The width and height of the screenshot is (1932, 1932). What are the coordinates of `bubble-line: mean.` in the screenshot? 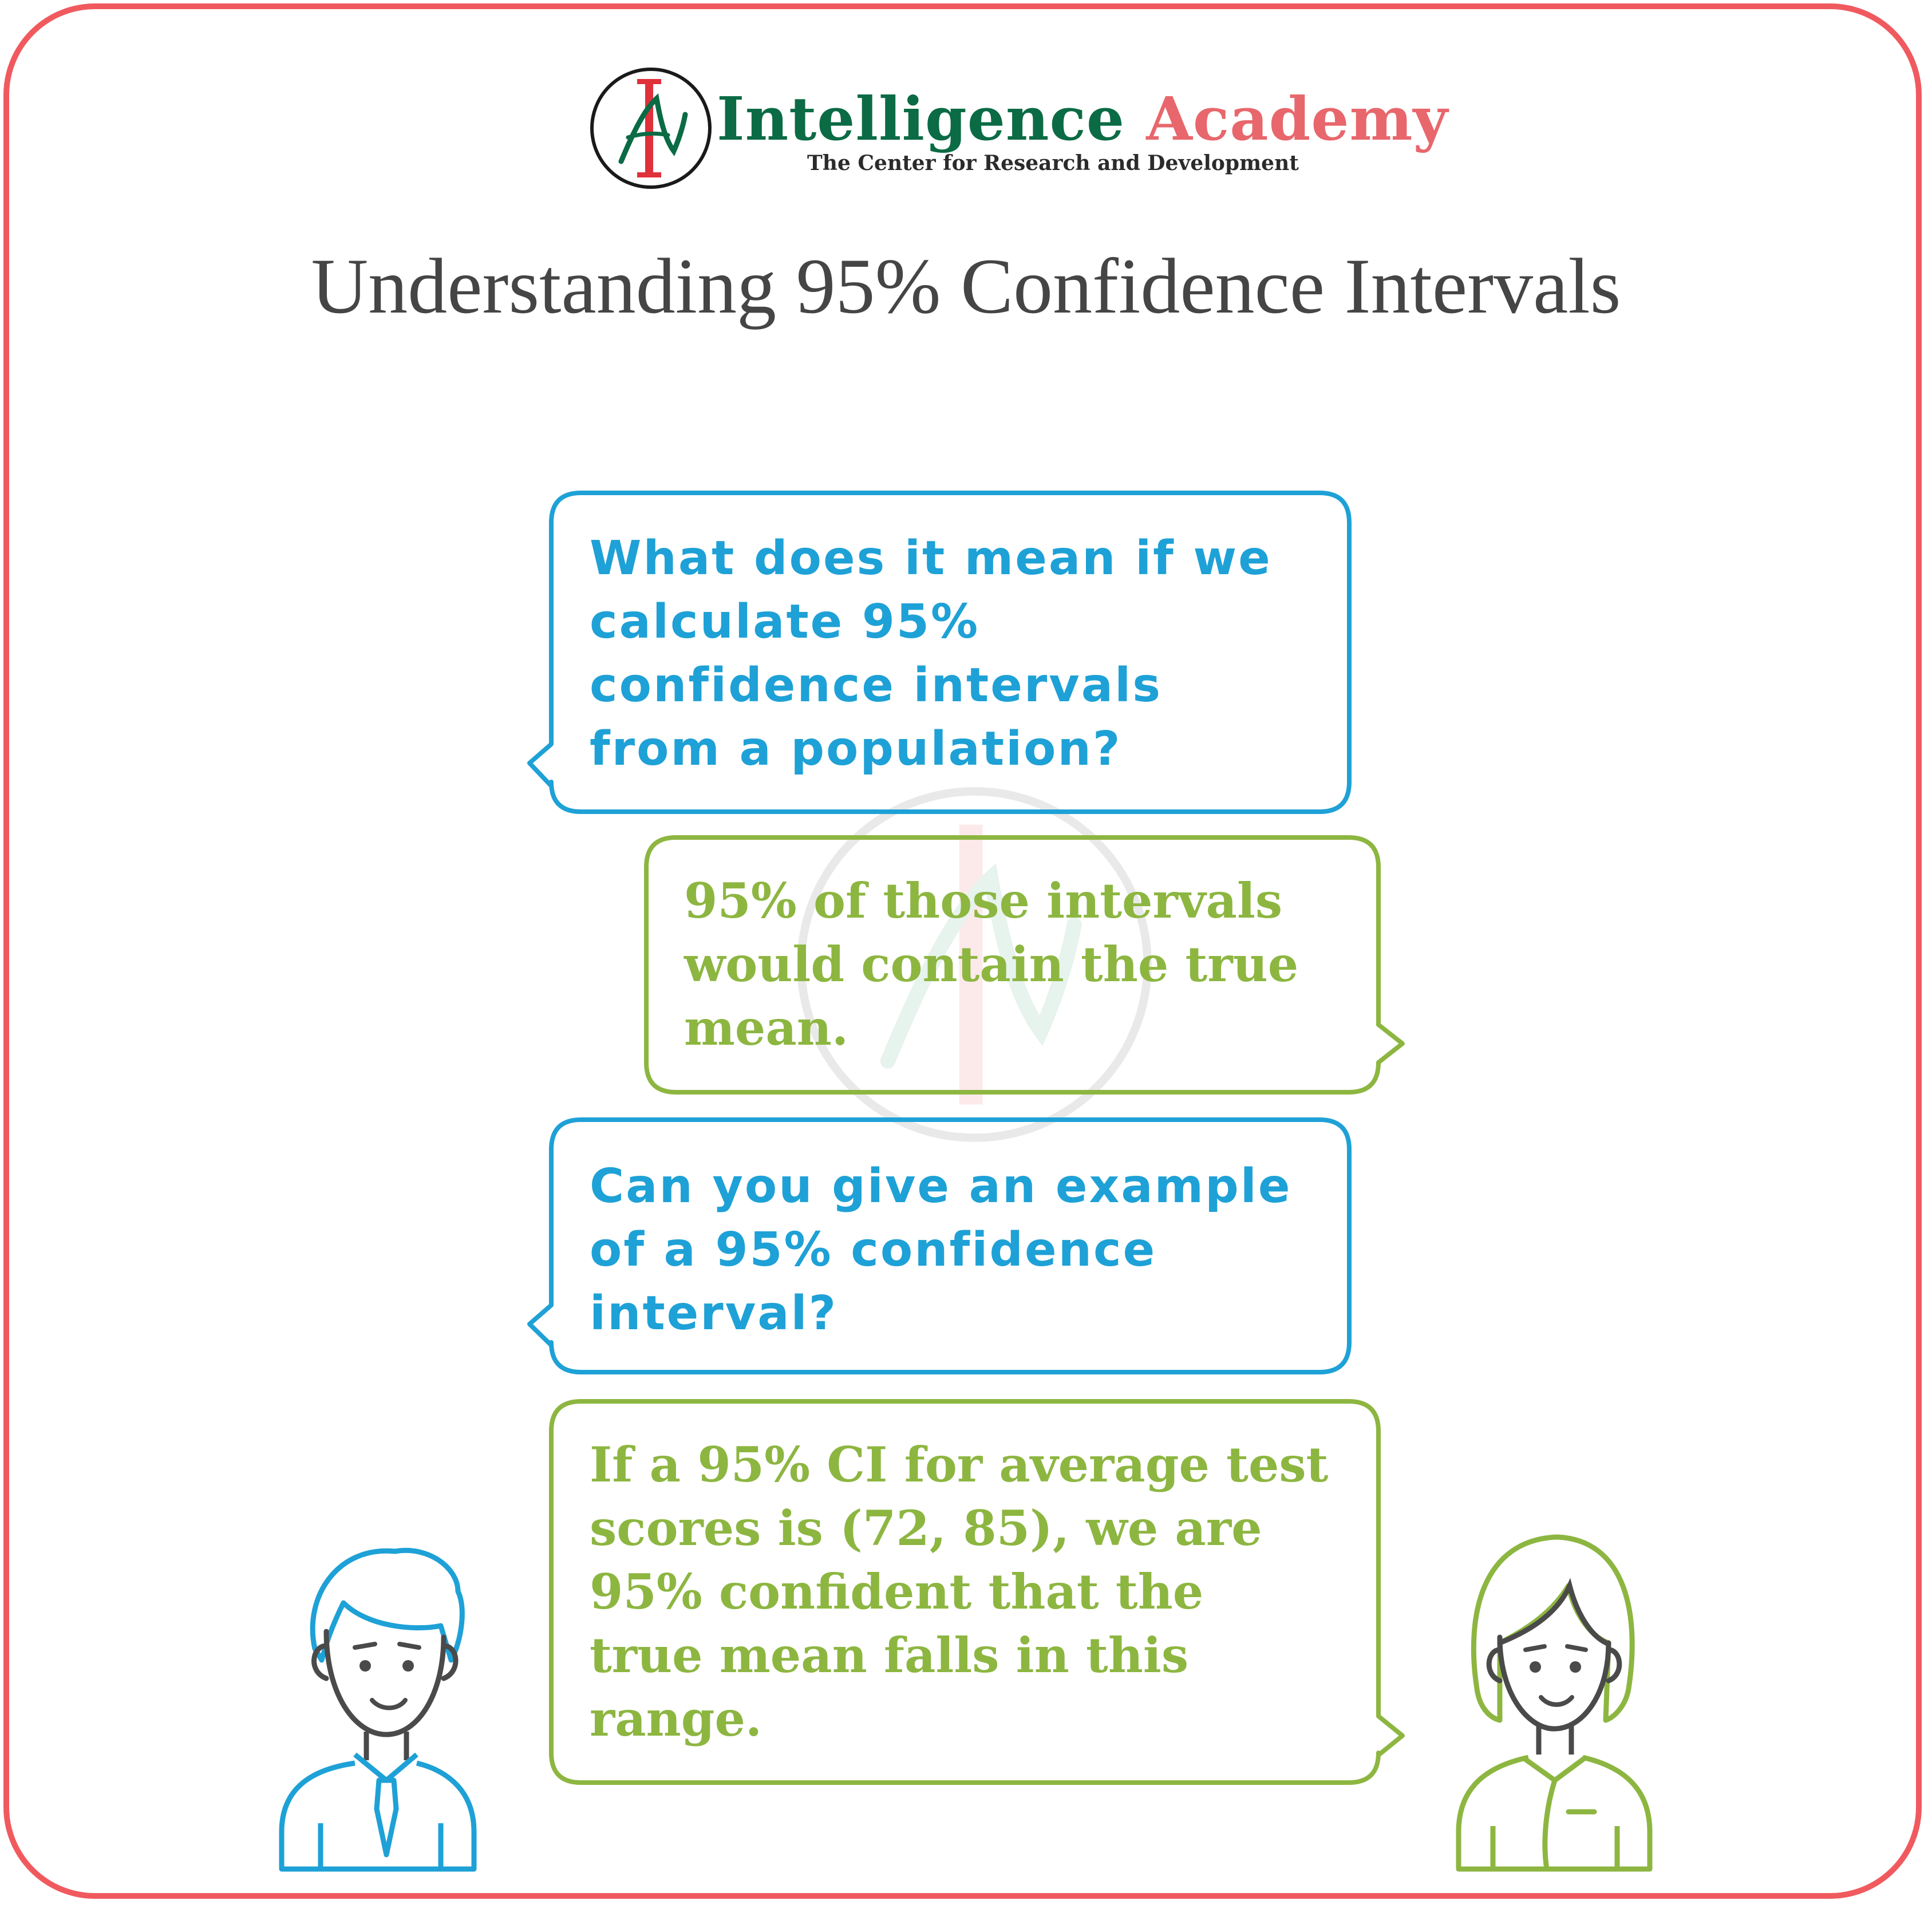 It's located at (766, 1027).